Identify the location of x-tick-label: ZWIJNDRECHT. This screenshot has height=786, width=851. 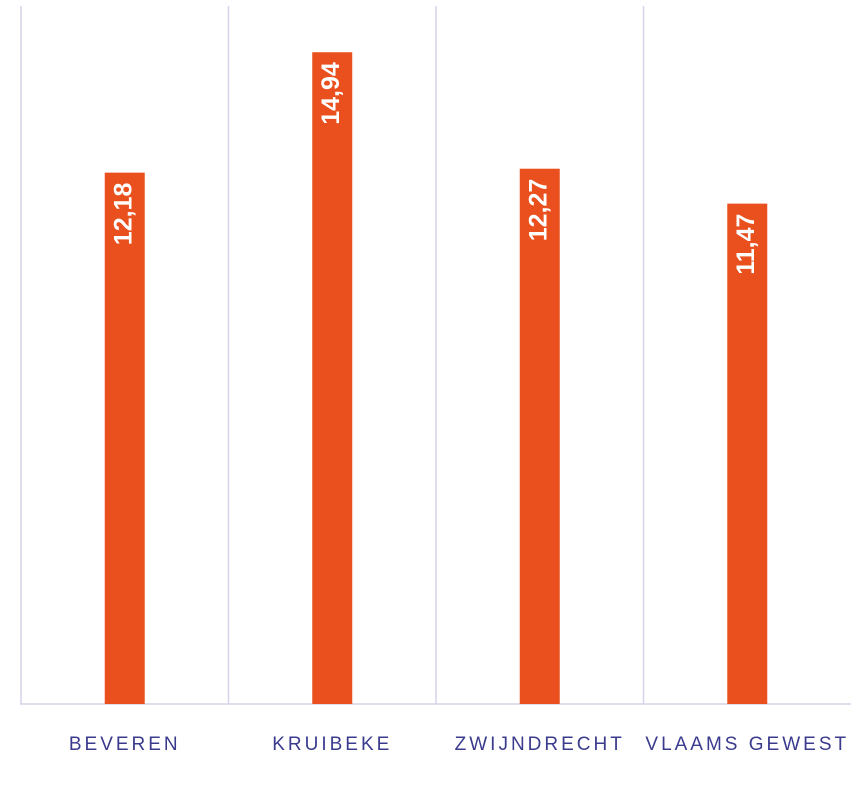
(539, 744).